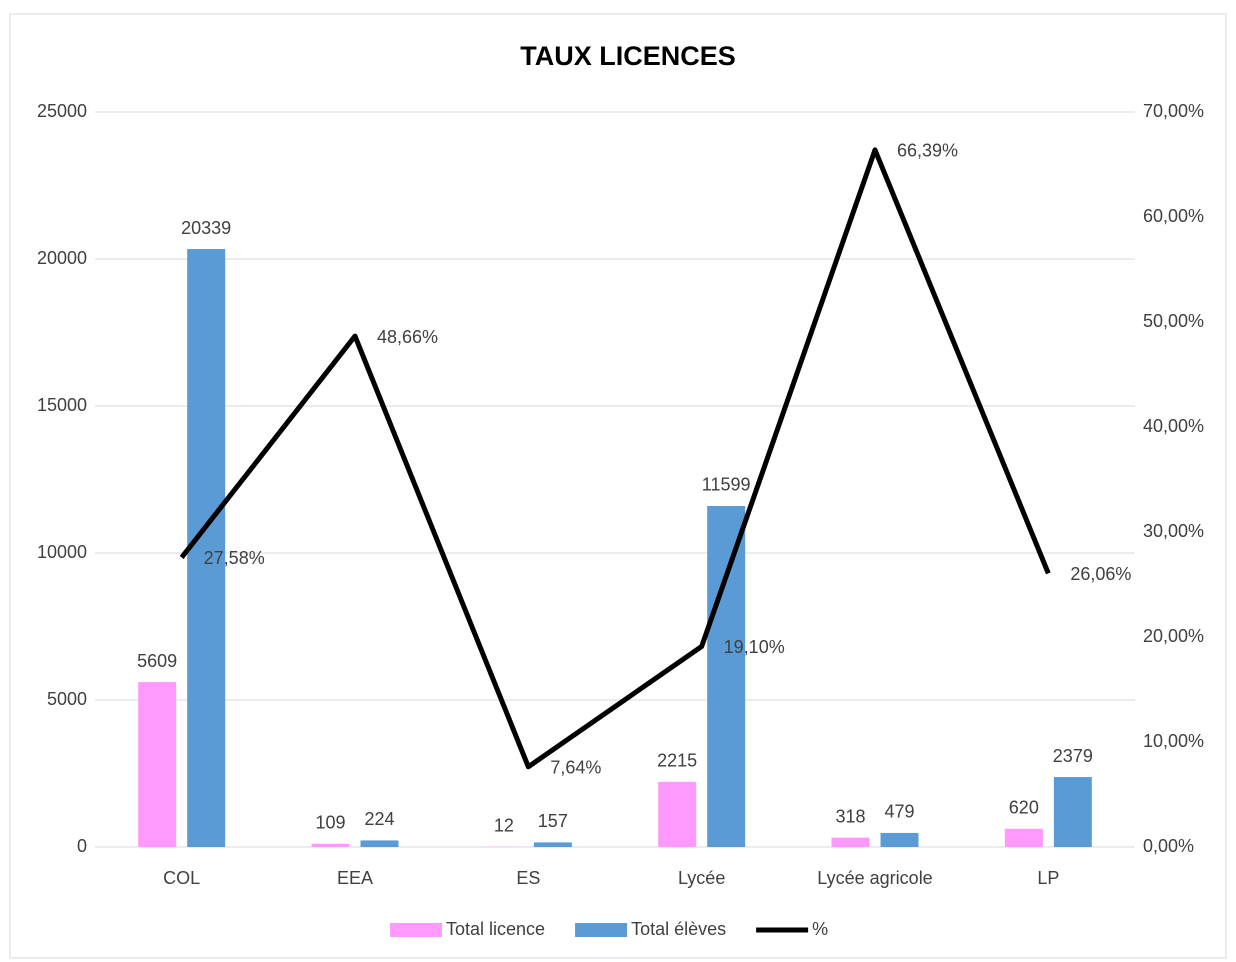 The image size is (1236, 962). Describe the element at coordinates (820, 929) in the screenshot. I see `legend-label: %` at that location.